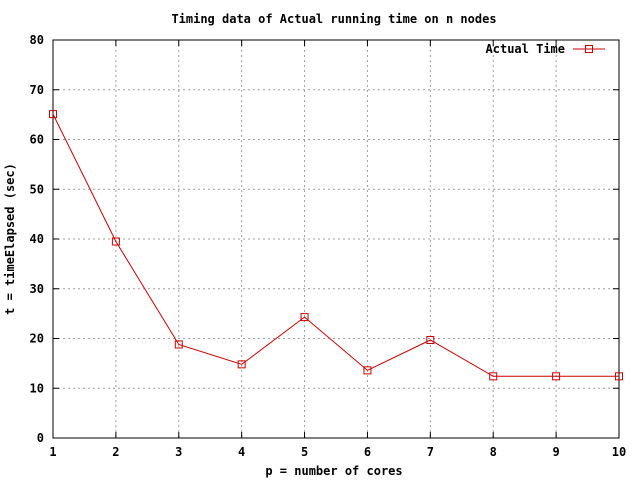 The height and width of the screenshot is (480, 640). Describe the element at coordinates (525, 49) in the screenshot. I see `legend-label-actual-time: Actual Time` at that location.